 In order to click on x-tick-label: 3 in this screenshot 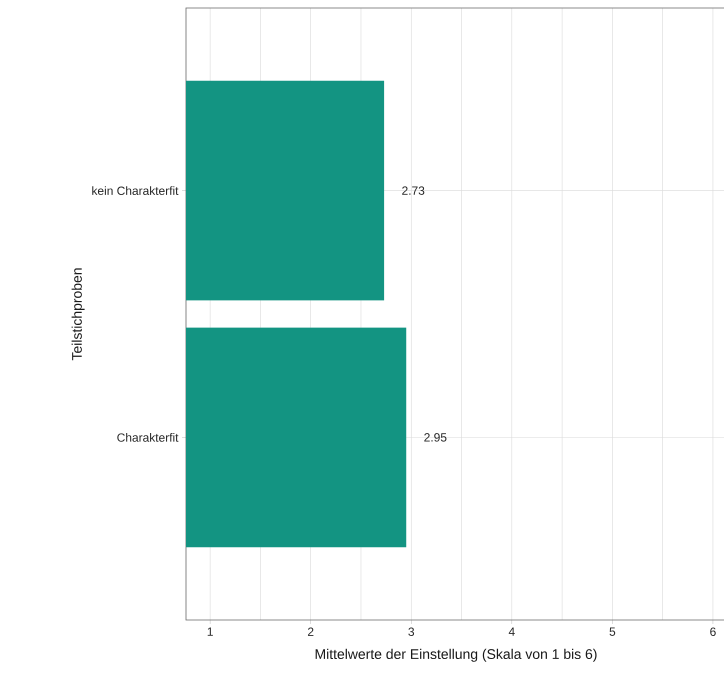, I will do `click(411, 632)`.